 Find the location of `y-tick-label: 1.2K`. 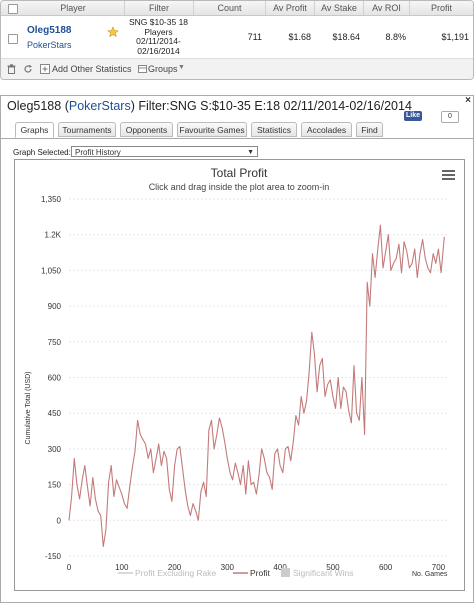

y-tick-label: 1.2K is located at coordinates (53, 235).